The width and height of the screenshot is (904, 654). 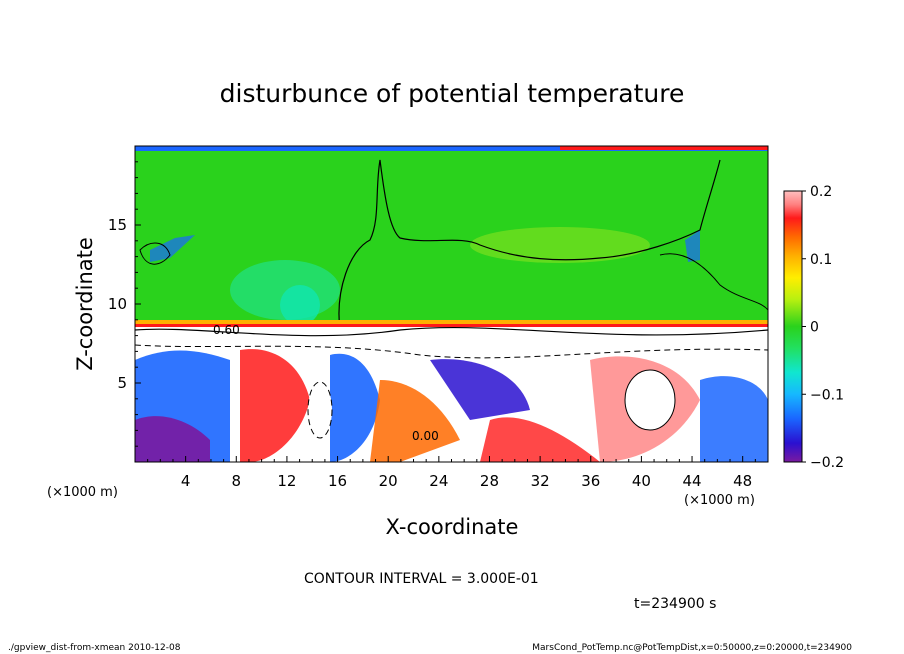 I want to click on y-axis-ticks: 5 10 15, so click(x=124, y=304).